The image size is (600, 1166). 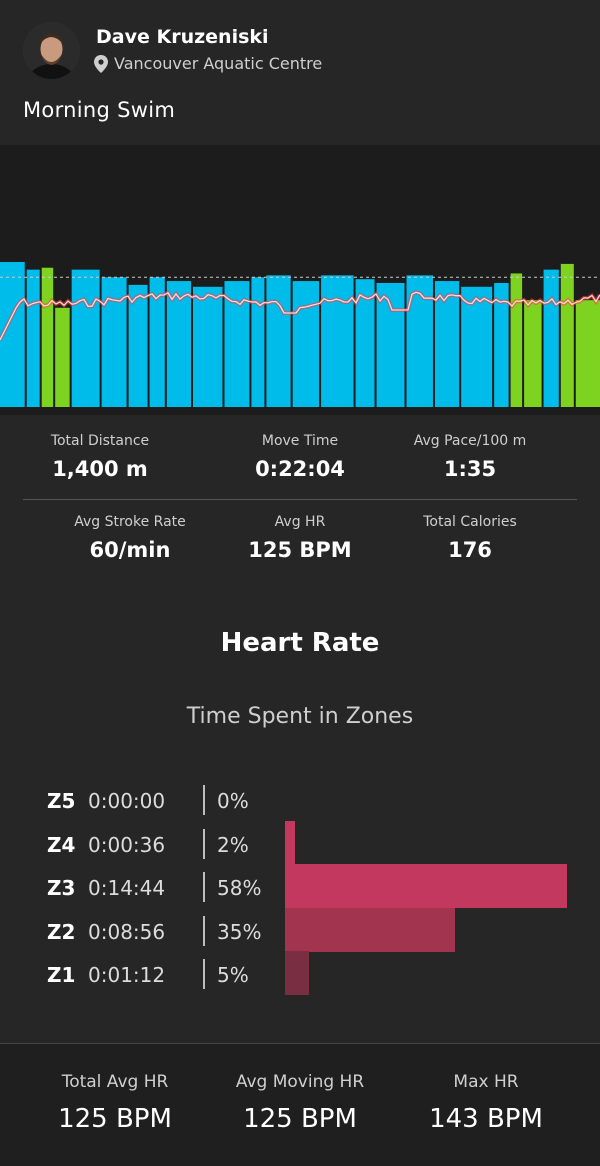 I want to click on zone-percent: 0%, so click(x=233, y=801).